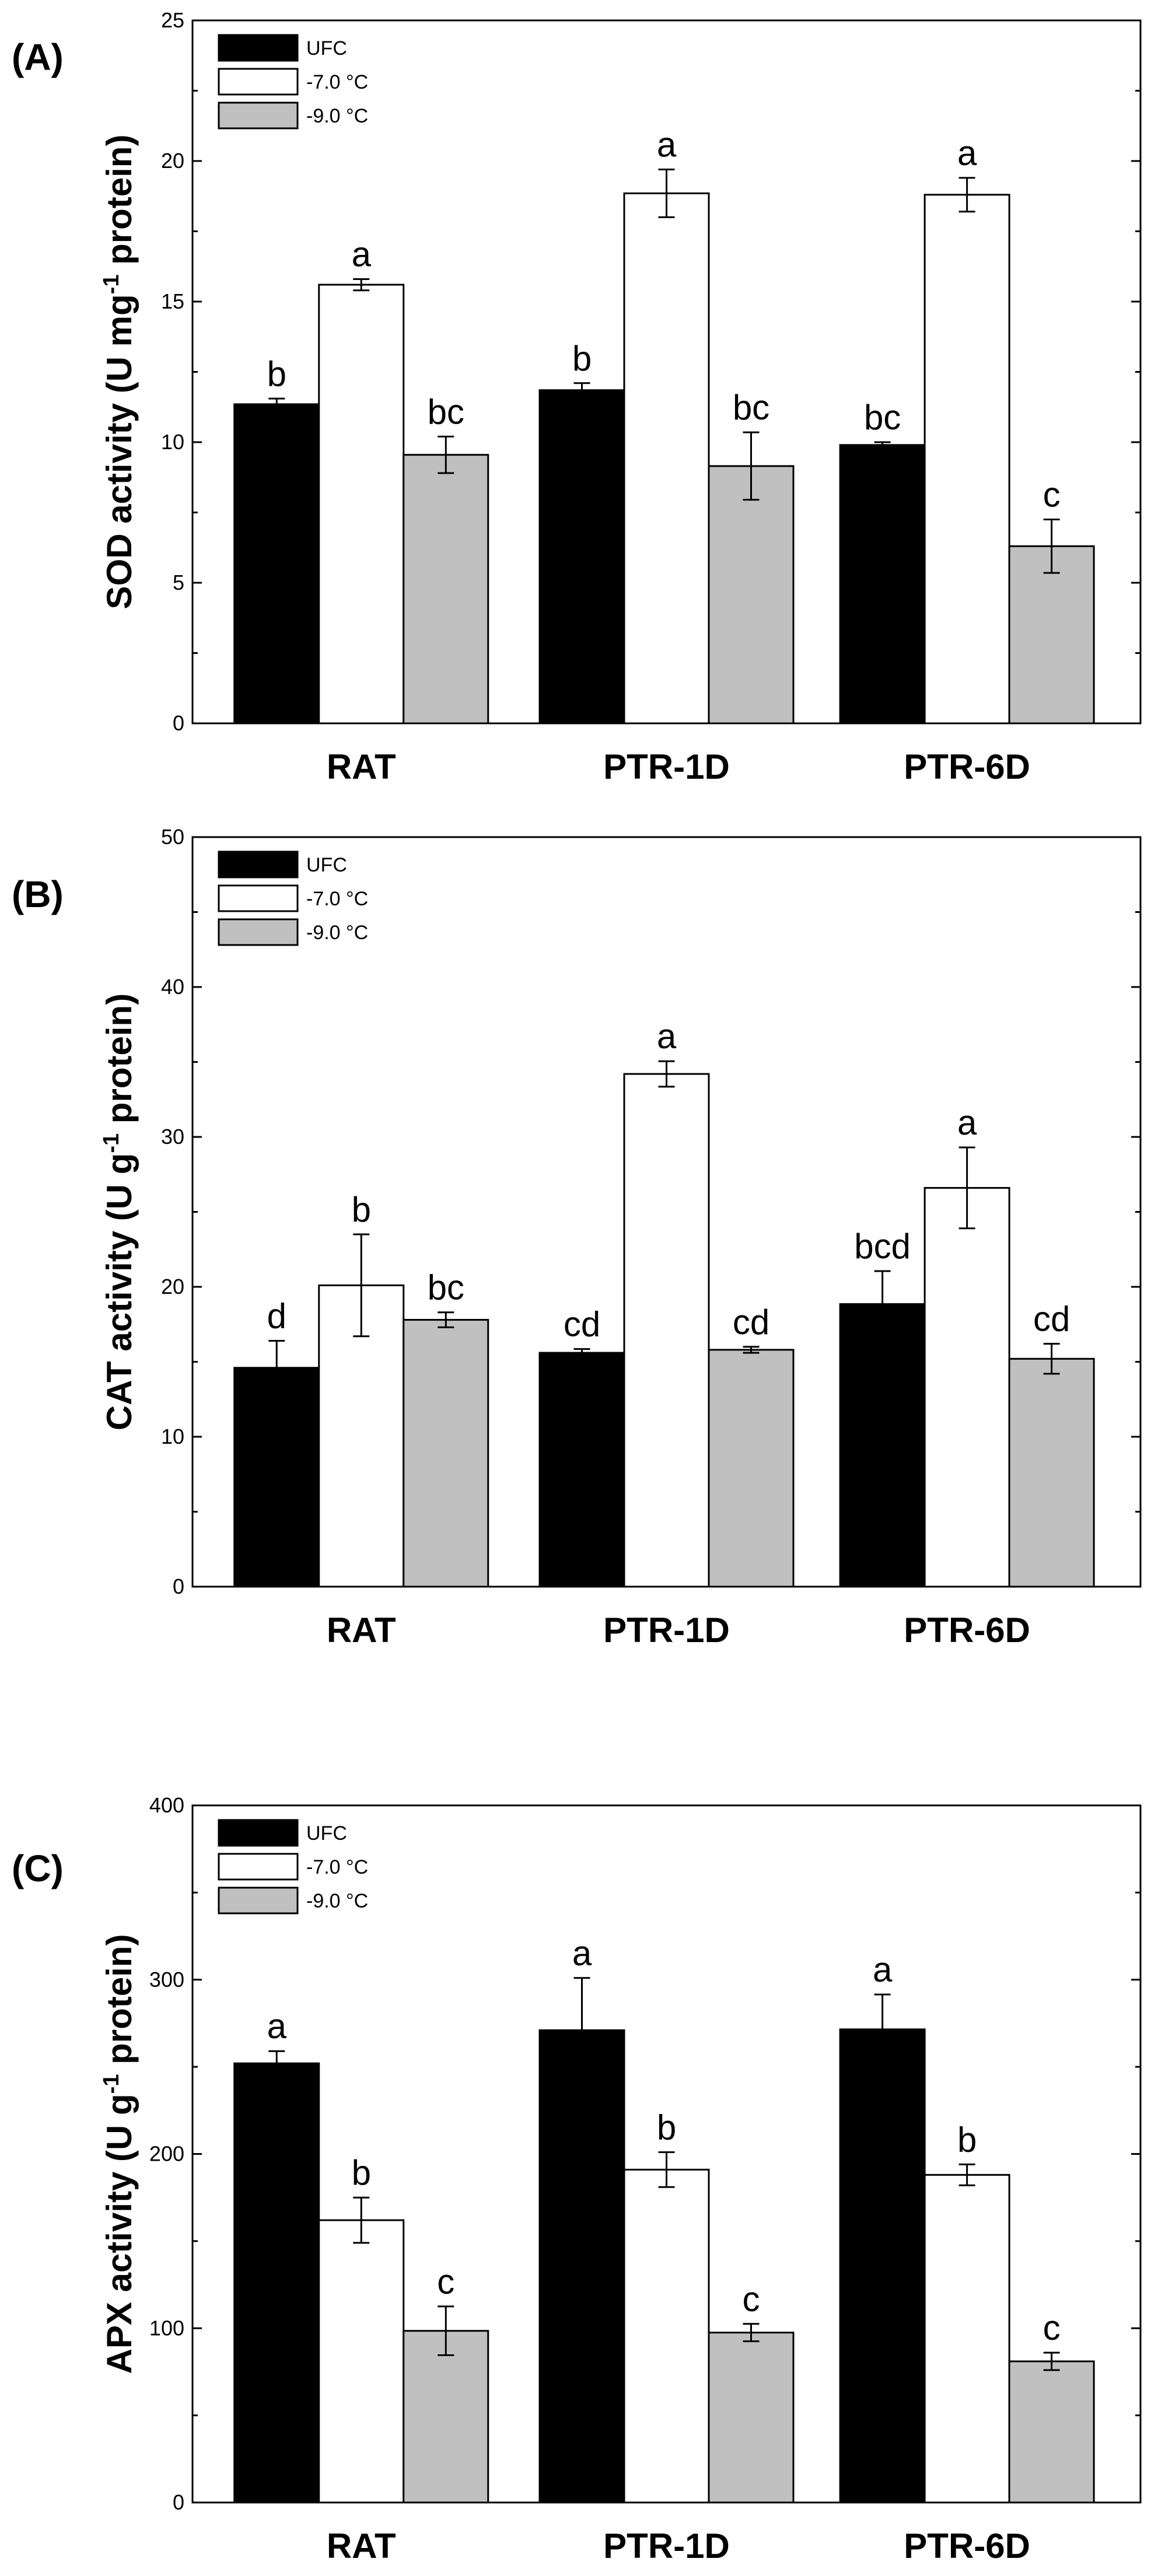  Describe the element at coordinates (172, 1137) in the screenshot. I see `y-tick-label: 30` at that location.